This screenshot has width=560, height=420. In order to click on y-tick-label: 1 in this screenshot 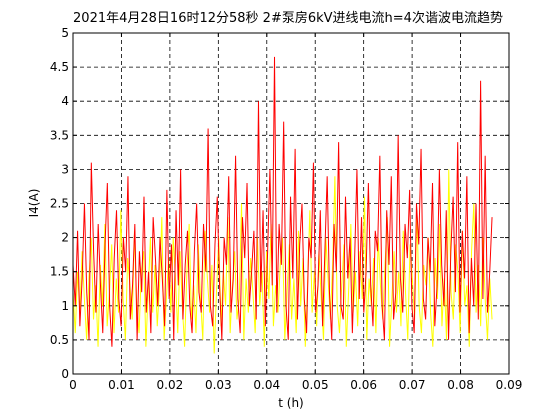, I will do `click(65, 306)`.